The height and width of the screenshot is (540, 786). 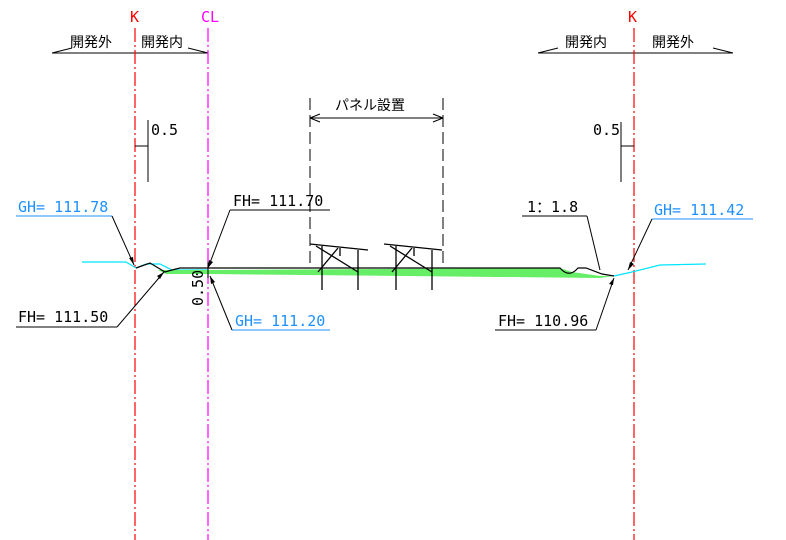 I want to click on left-offset-dim, so click(x=142, y=151).